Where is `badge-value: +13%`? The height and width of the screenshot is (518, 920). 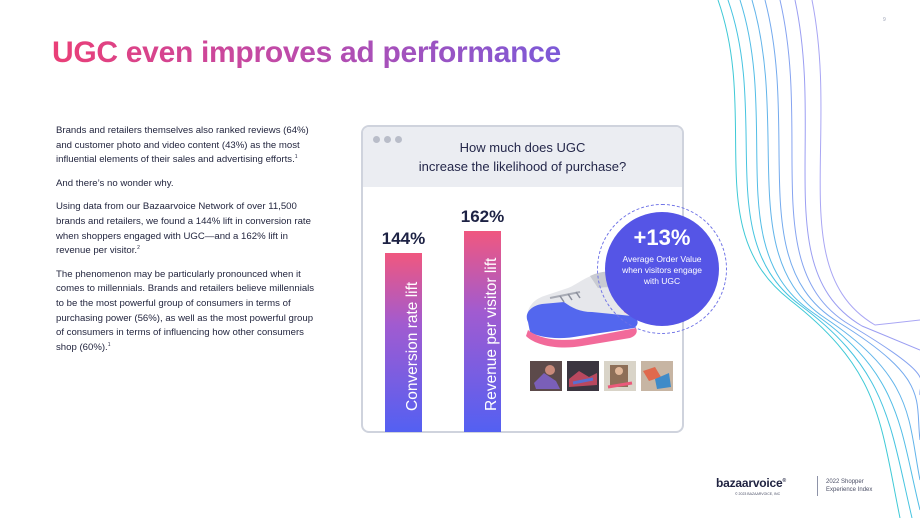 badge-value: +13% is located at coordinates (662, 237).